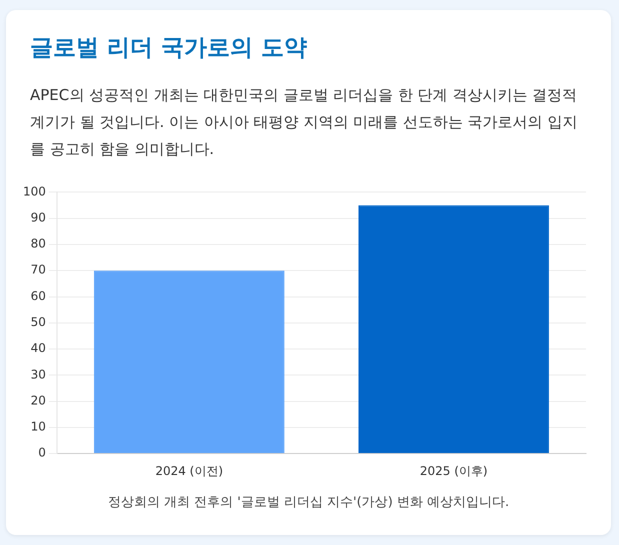 This screenshot has height=545, width=619. I want to click on y-tick-label: 10, so click(38, 427).